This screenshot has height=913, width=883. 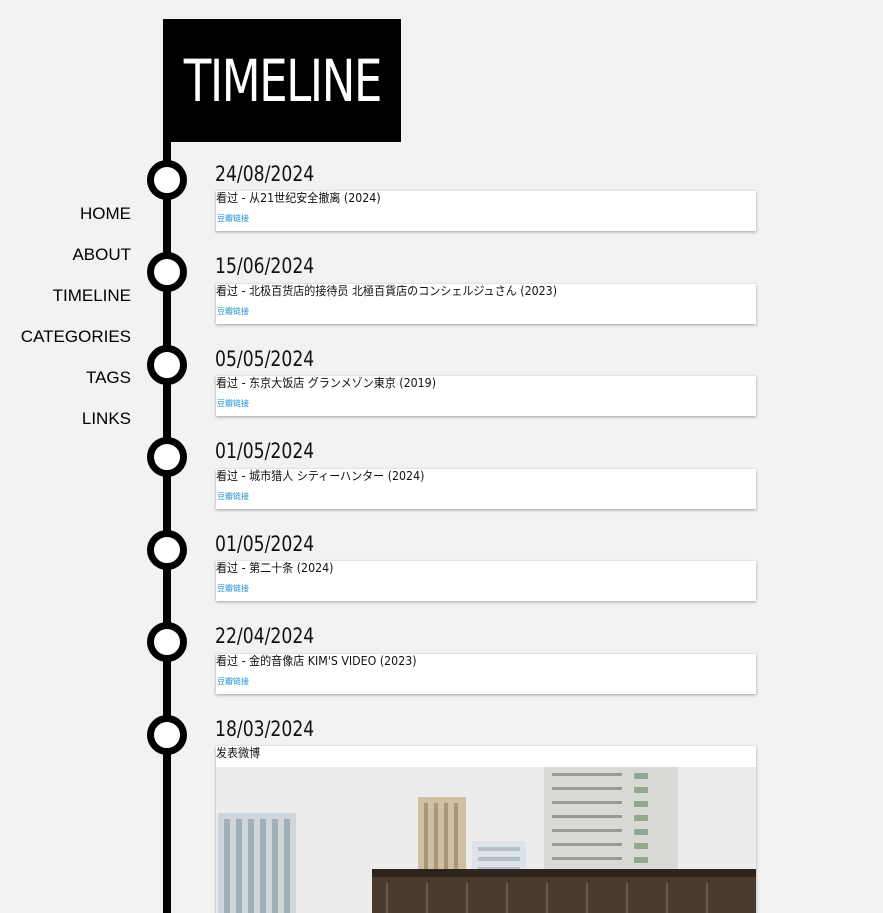 I want to click on site-title-block: TIMELINE, so click(x=282, y=80).